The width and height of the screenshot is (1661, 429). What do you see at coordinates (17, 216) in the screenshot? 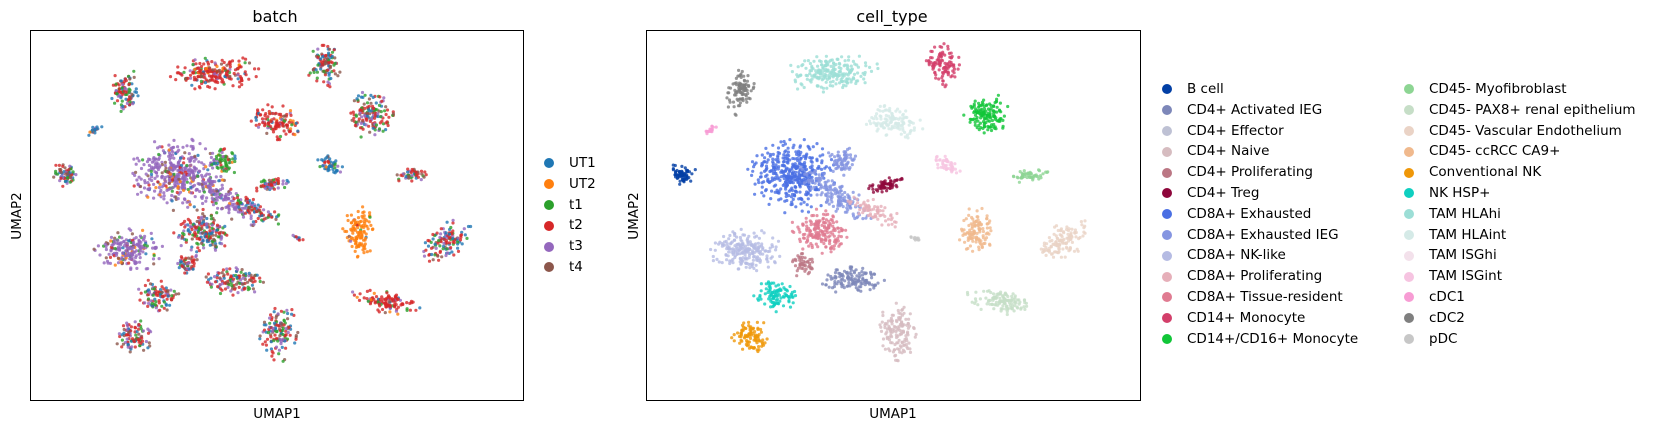
I see `batch-ylabel: UMAP2` at bounding box center [17, 216].